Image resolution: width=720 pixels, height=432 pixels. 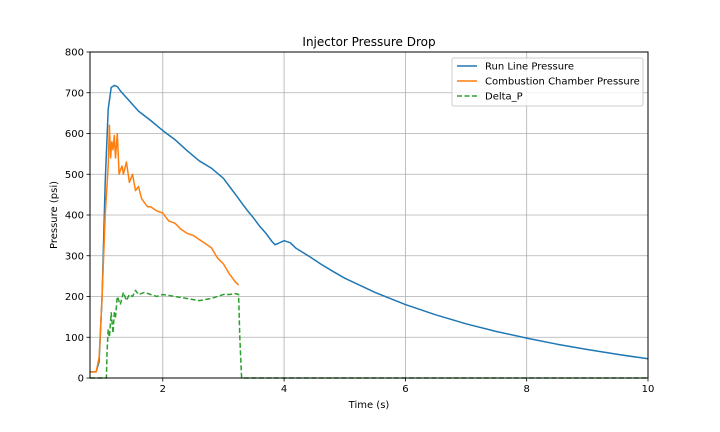 What do you see at coordinates (562, 82) in the screenshot?
I see `legend-label: Combustion Chamber Pressure` at bounding box center [562, 82].